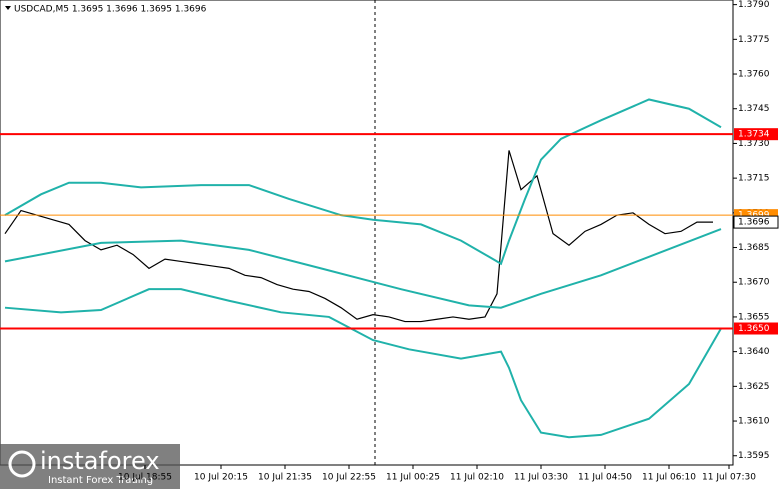  What do you see at coordinates (754, 422) in the screenshot?
I see `y-tick-label: 1.3610` at bounding box center [754, 422].